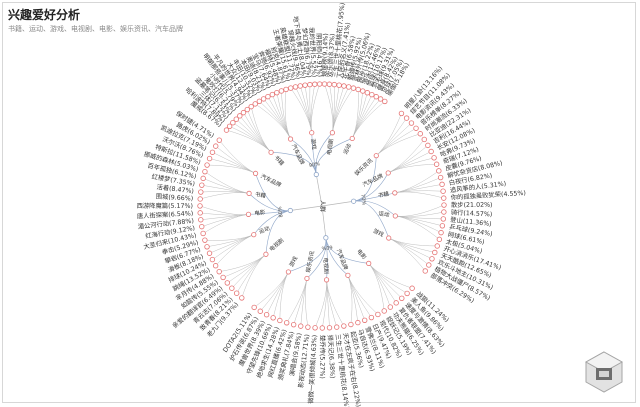 This screenshot has width=640, height=407. Describe the element at coordinates (281, 212) in the screenshot. I see `group-share-label: 80%` at that location.